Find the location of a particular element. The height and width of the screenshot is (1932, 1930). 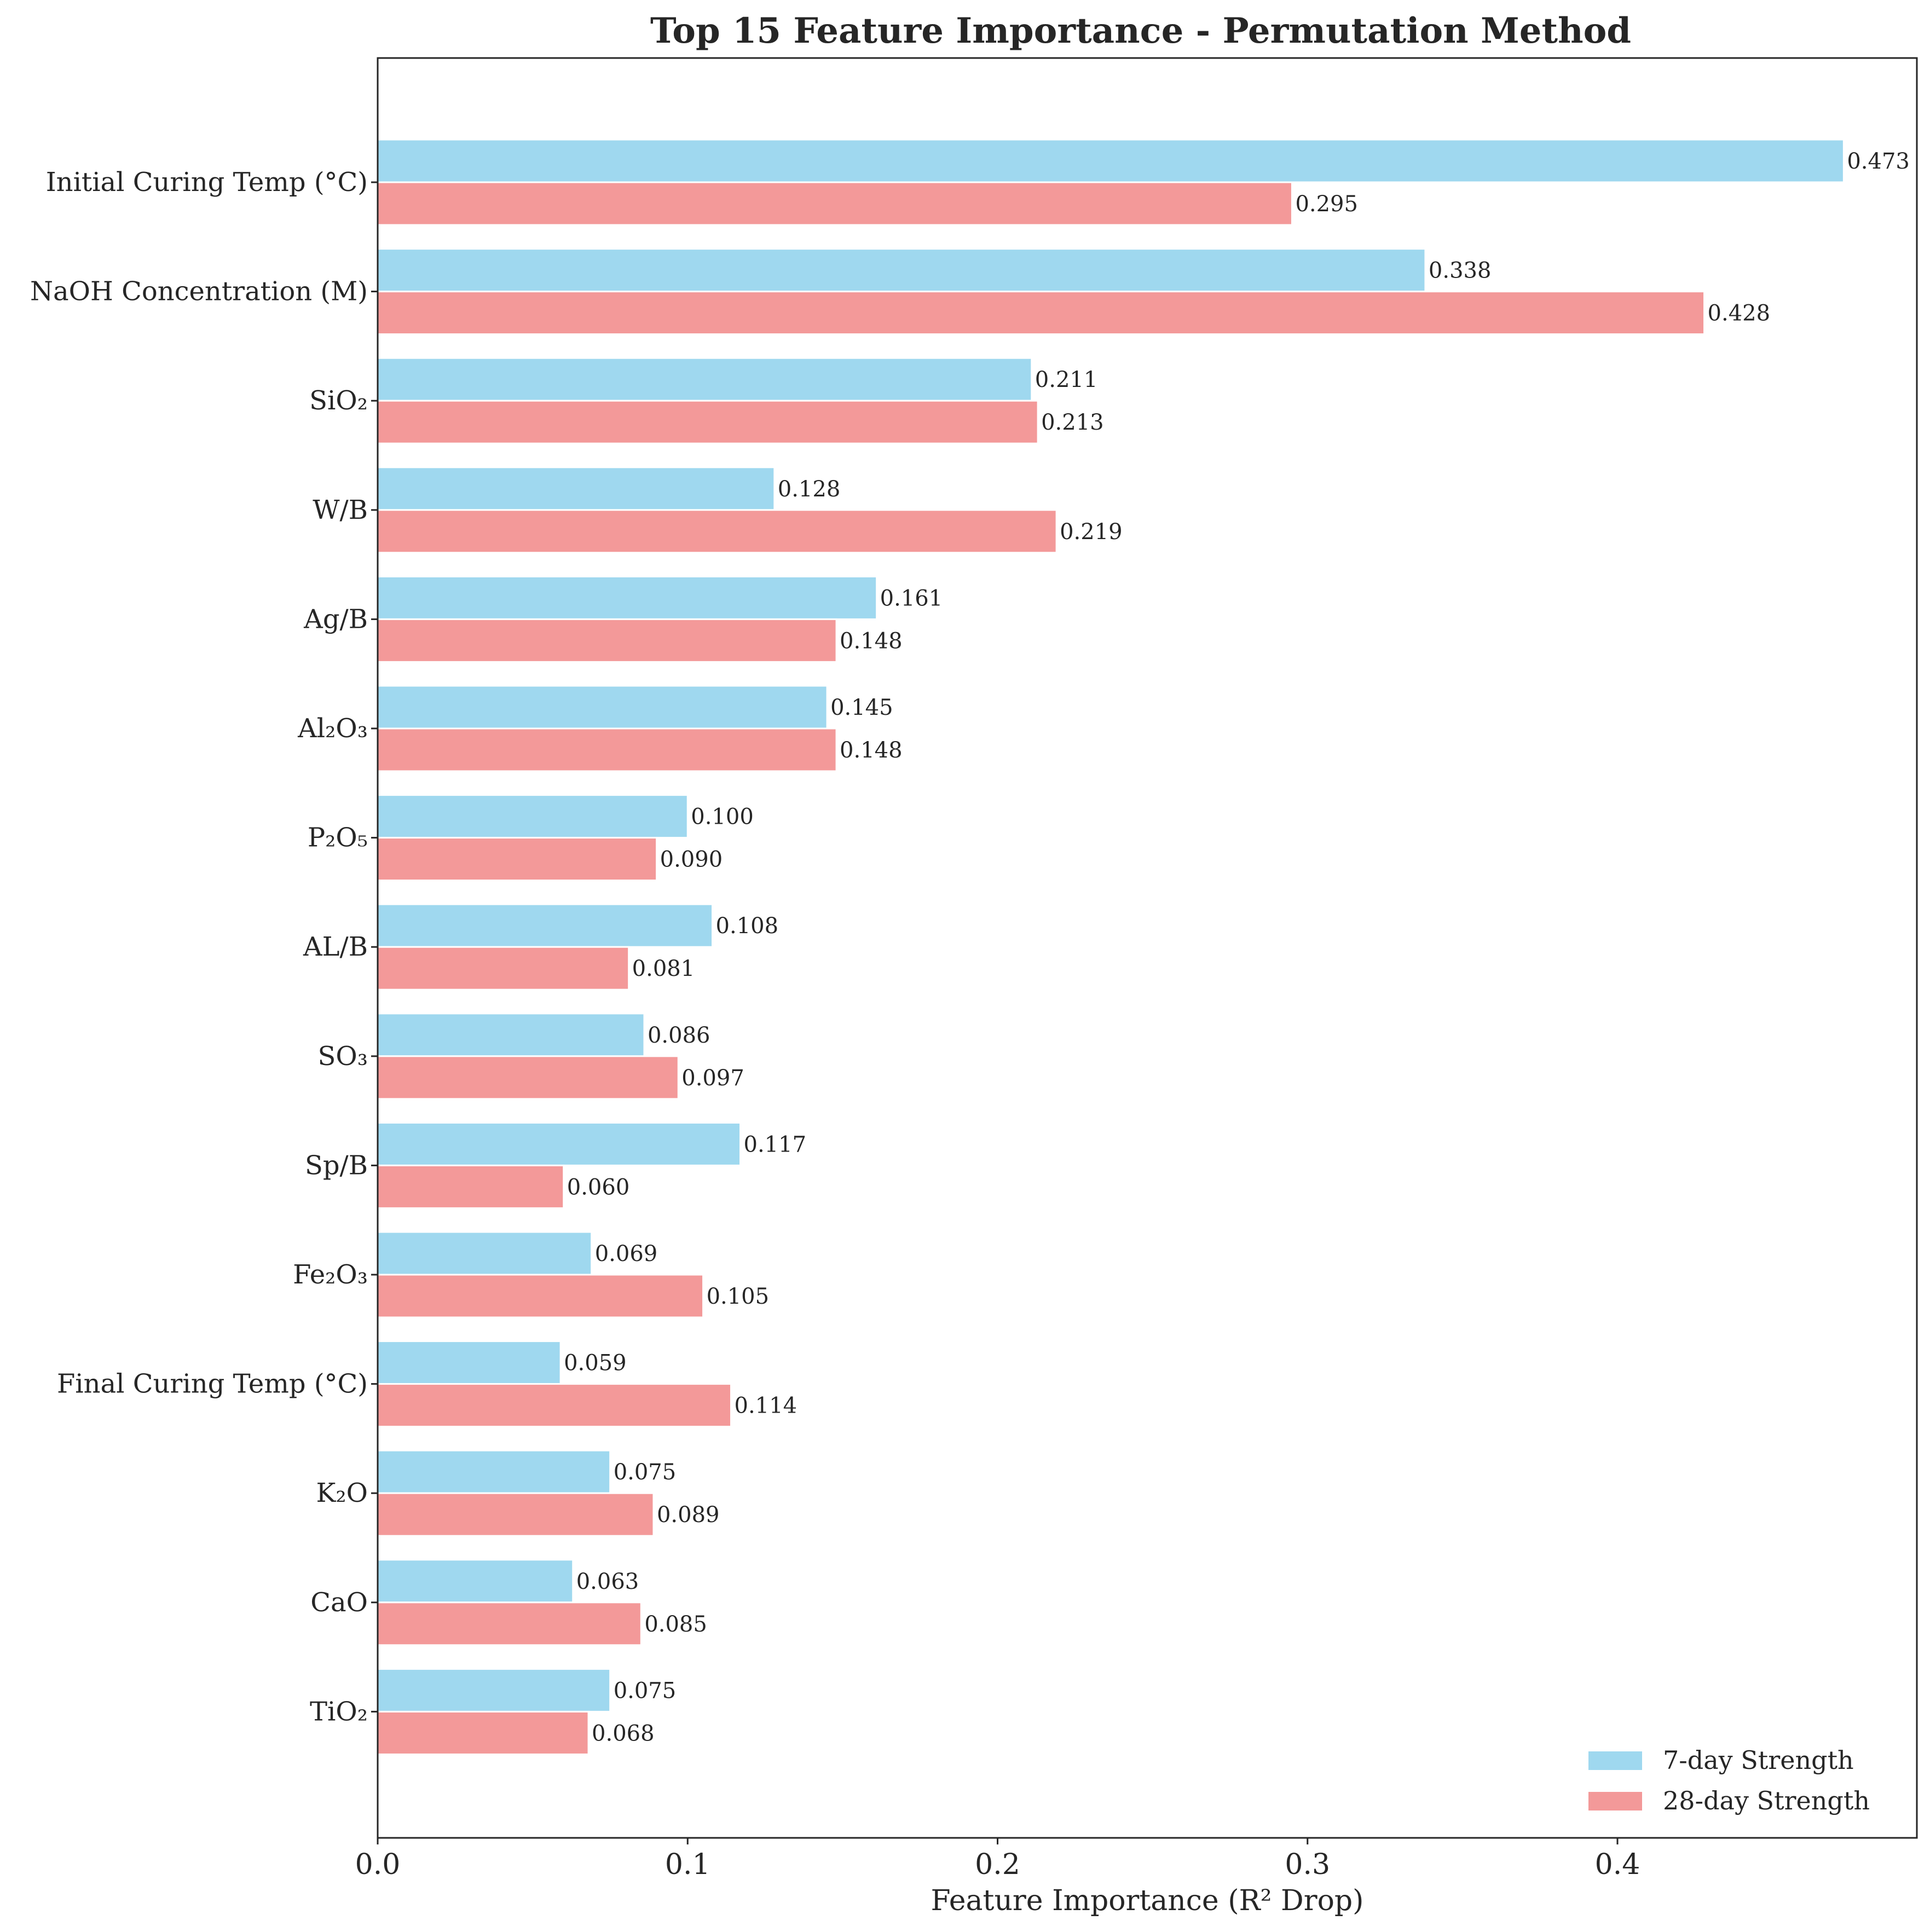

category-label: SiO₂ is located at coordinates (338, 400).